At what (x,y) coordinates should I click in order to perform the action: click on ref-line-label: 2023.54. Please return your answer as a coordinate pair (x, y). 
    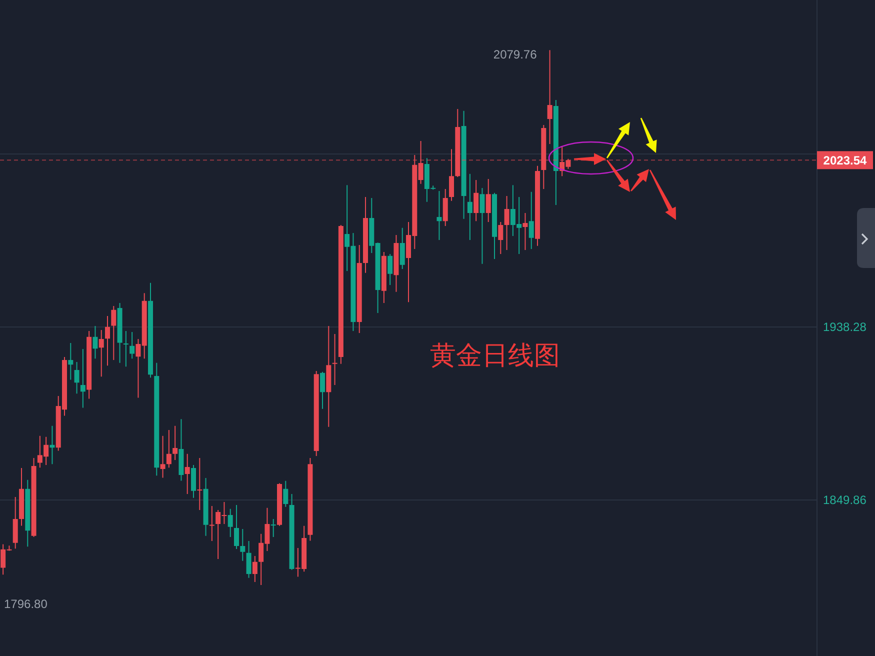
    Looking at the image, I should click on (845, 160).